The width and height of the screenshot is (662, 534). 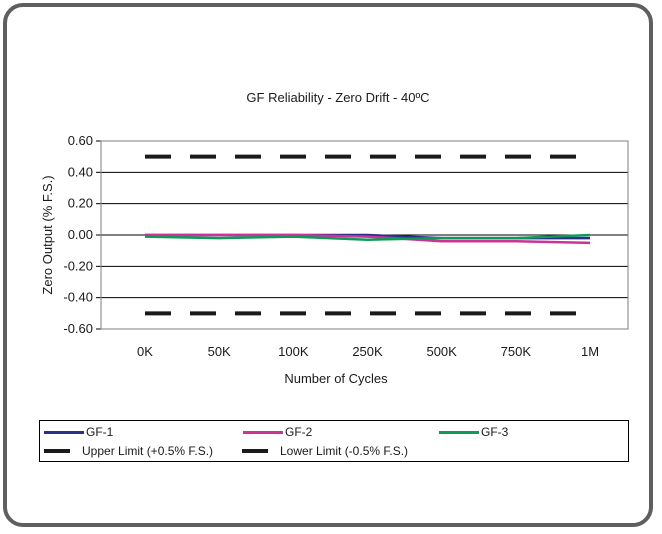 I want to click on x-tick-label: 1M, so click(x=590, y=351).